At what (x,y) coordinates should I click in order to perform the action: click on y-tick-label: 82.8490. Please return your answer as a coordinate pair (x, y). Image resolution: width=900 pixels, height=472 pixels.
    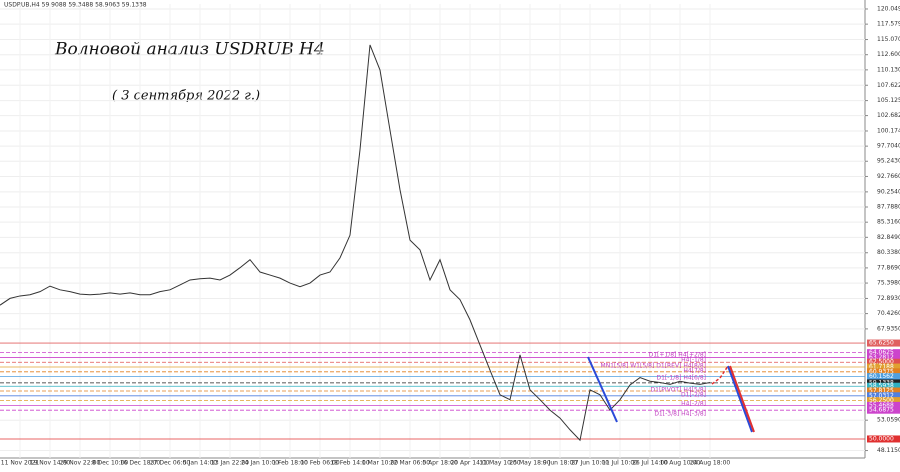
    Looking at the image, I should click on (888, 237).